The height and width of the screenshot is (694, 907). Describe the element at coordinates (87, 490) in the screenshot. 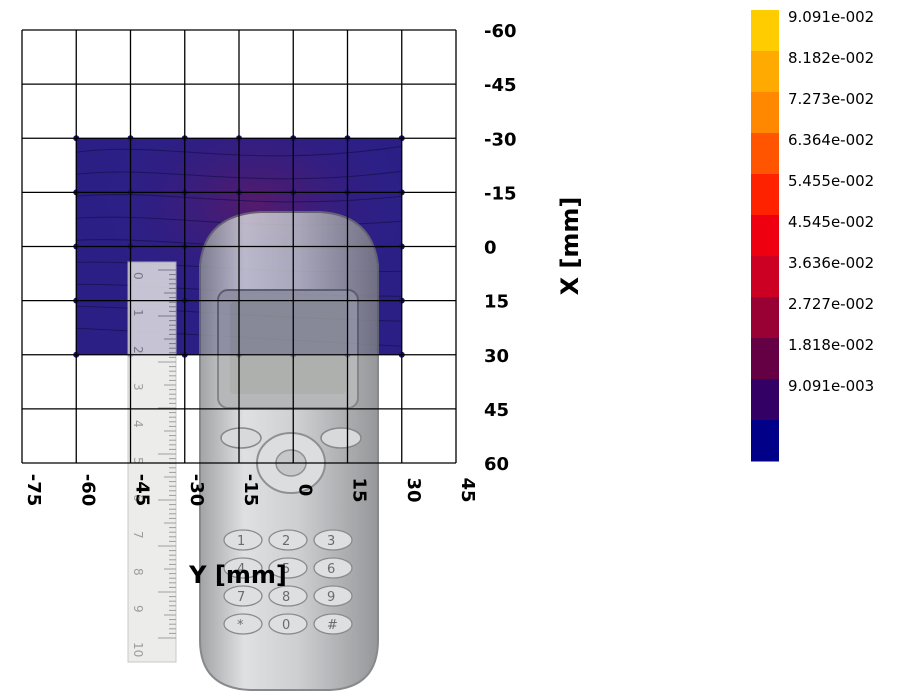

I see `x-tick-label: -60` at that location.